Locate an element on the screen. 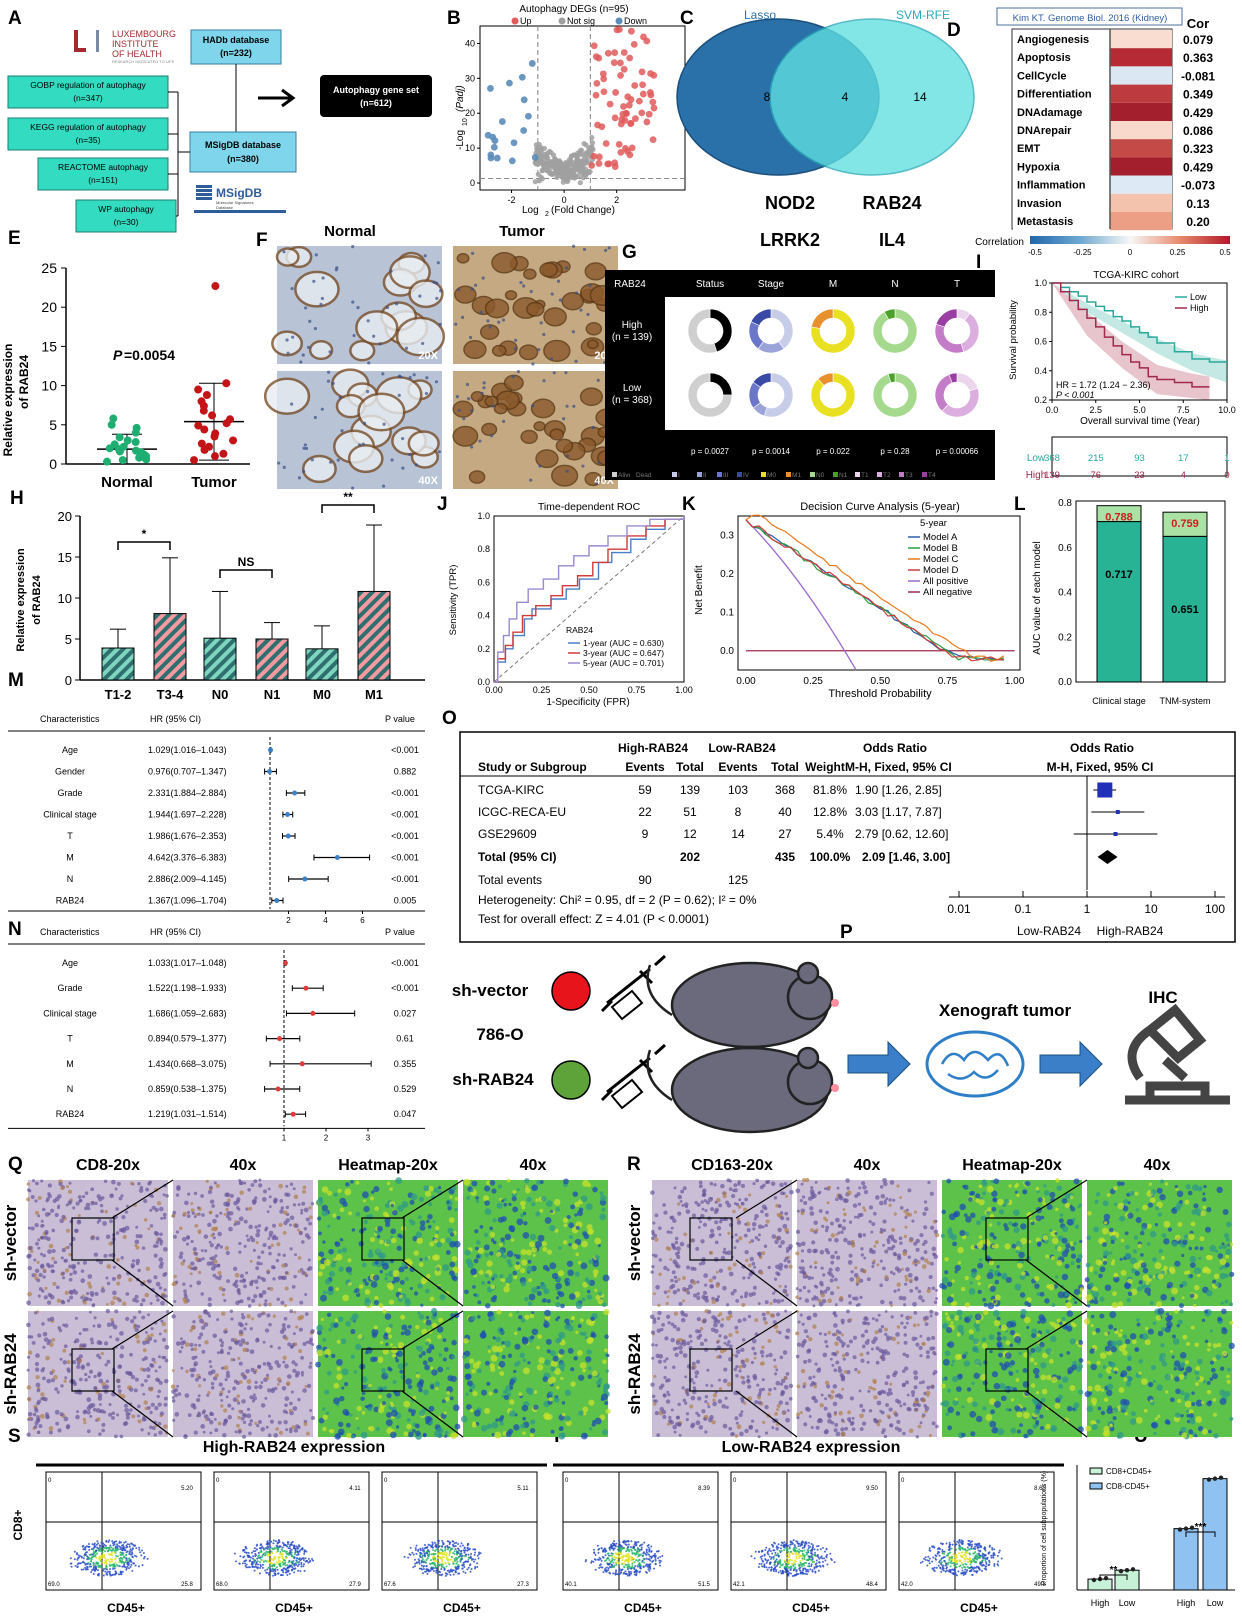 The width and height of the screenshot is (1242, 1617). p-value: <0.001 is located at coordinates (405, 750).